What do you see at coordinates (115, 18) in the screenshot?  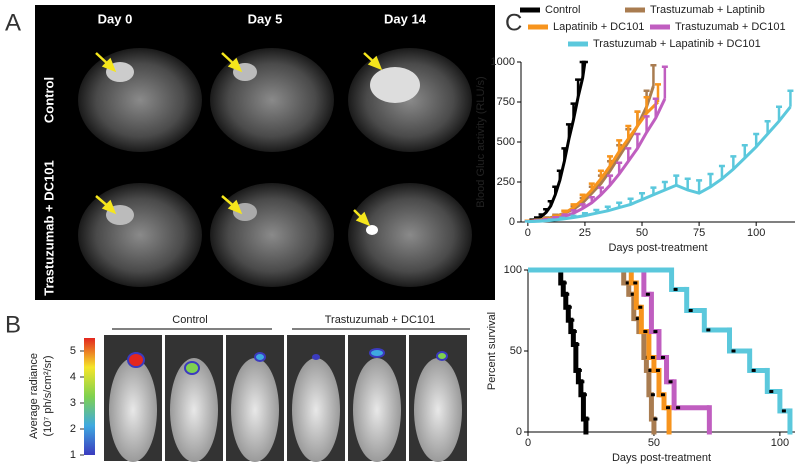 I see `column-header: Day 0` at bounding box center [115, 18].